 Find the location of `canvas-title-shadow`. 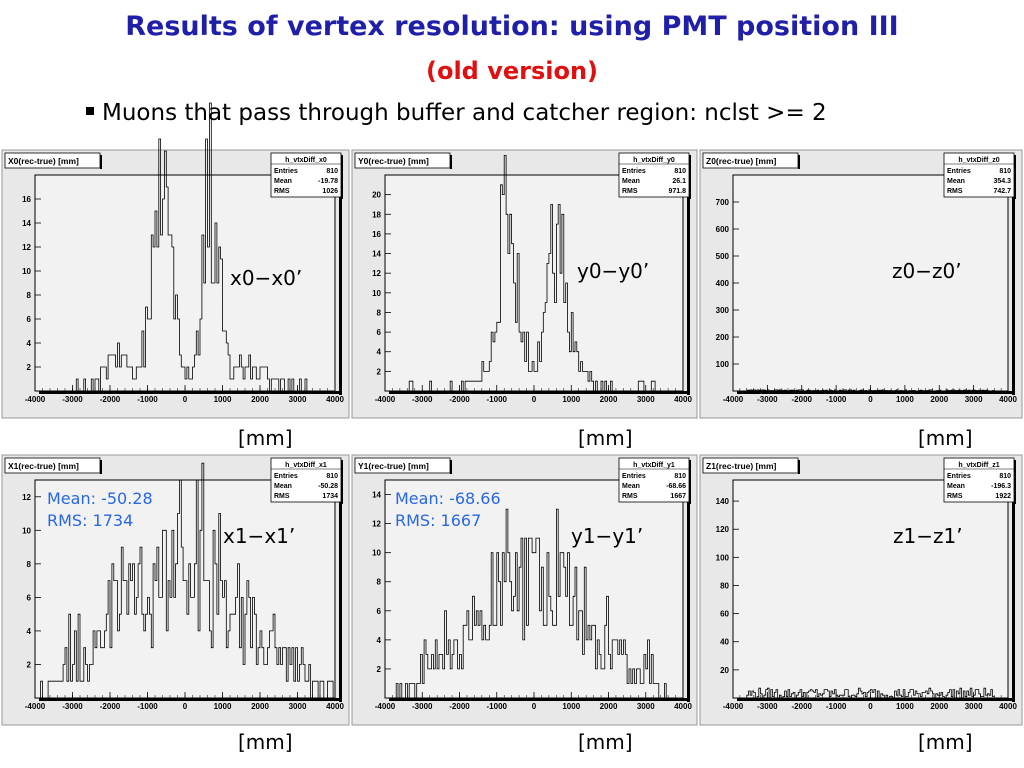

canvas-title-shadow is located at coordinates (451, 467).